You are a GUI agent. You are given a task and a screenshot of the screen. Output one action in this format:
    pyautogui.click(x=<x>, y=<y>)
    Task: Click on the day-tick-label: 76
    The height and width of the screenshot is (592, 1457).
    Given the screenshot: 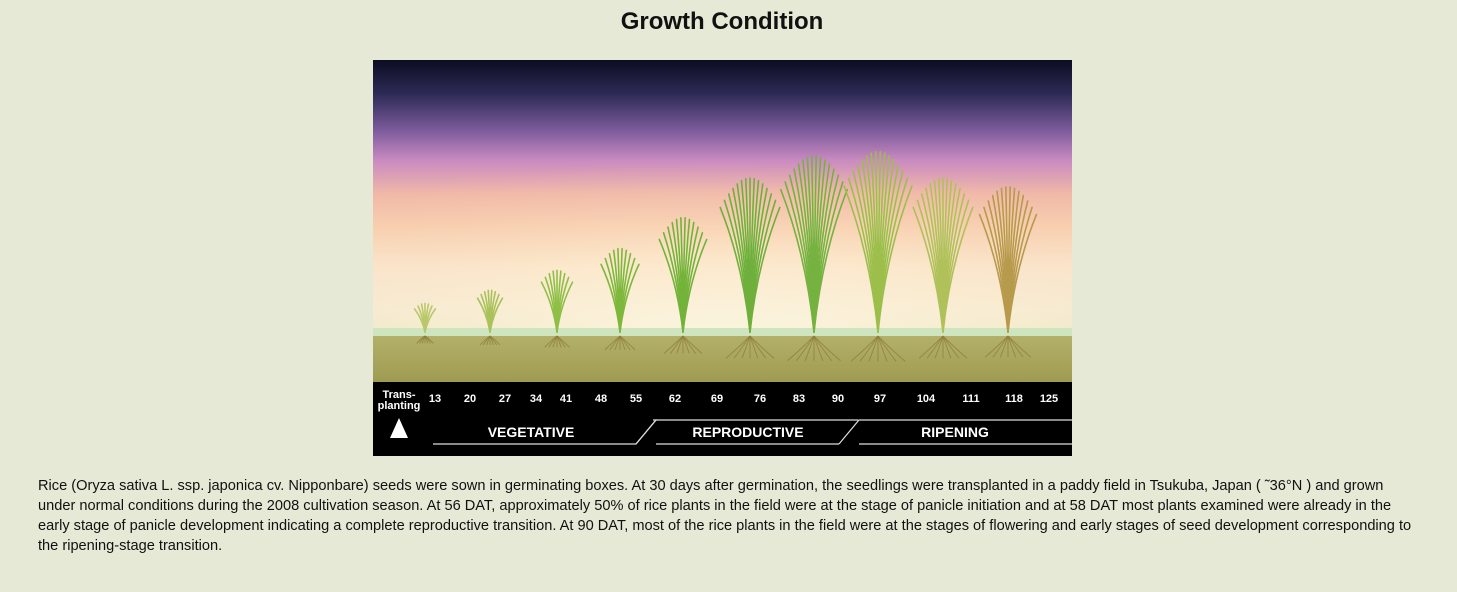 What is the action you would take?
    pyautogui.click(x=760, y=399)
    